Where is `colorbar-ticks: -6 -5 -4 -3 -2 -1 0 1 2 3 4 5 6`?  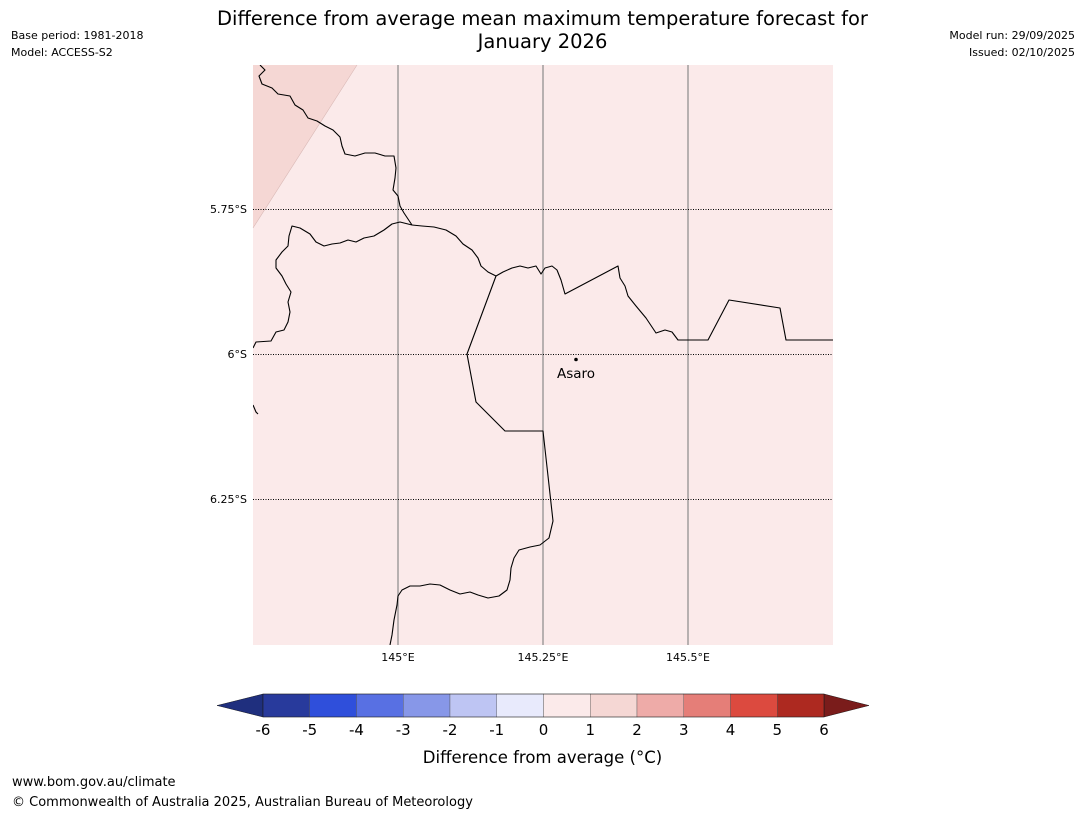
colorbar-ticks: -6 -5 -4 -3 -2 -1 0 1 2 3 4 5 6 is located at coordinates (542, 730).